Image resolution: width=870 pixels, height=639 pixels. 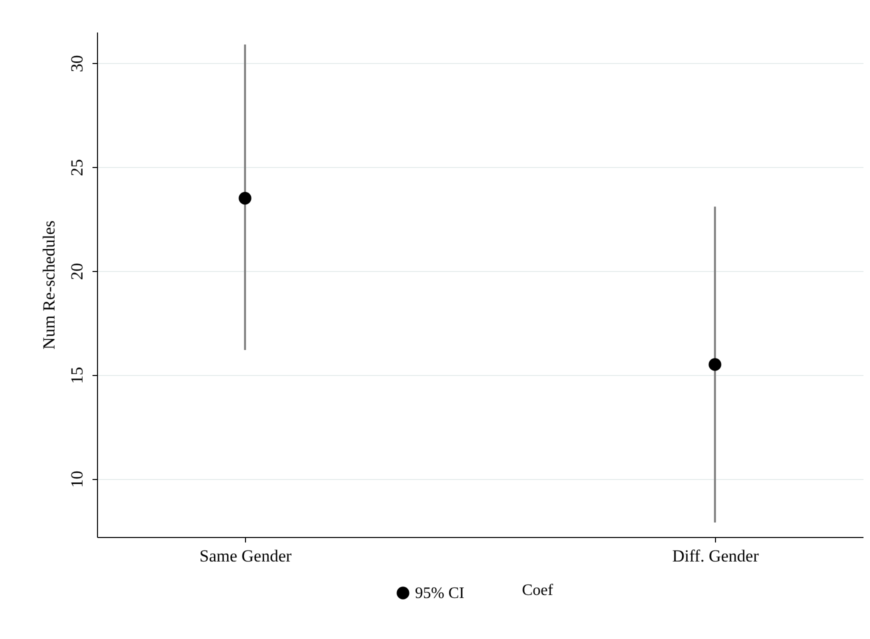 What do you see at coordinates (77, 479) in the screenshot?
I see `y-tick-label: 10` at bounding box center [77, 479].